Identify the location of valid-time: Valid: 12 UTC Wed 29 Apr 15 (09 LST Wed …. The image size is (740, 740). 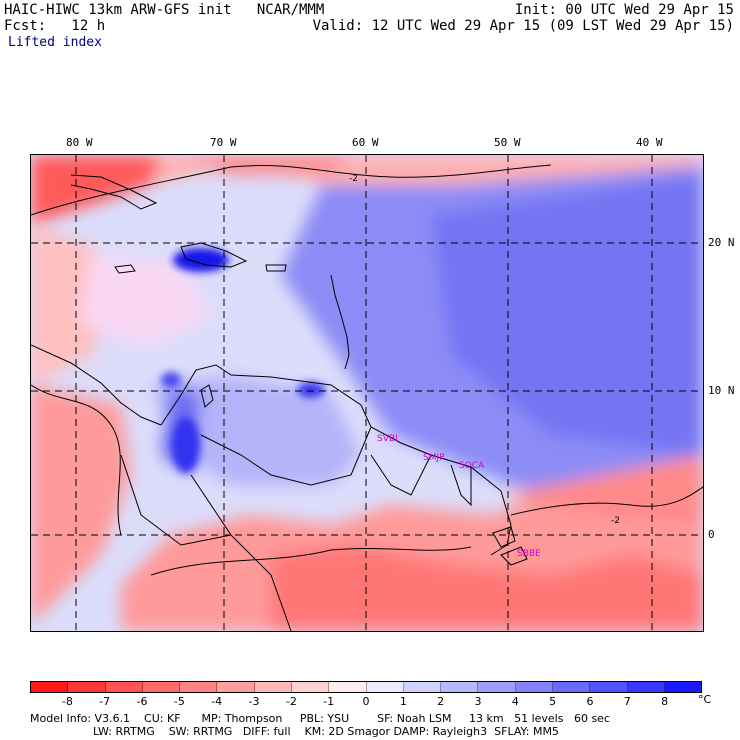
(523, 26).